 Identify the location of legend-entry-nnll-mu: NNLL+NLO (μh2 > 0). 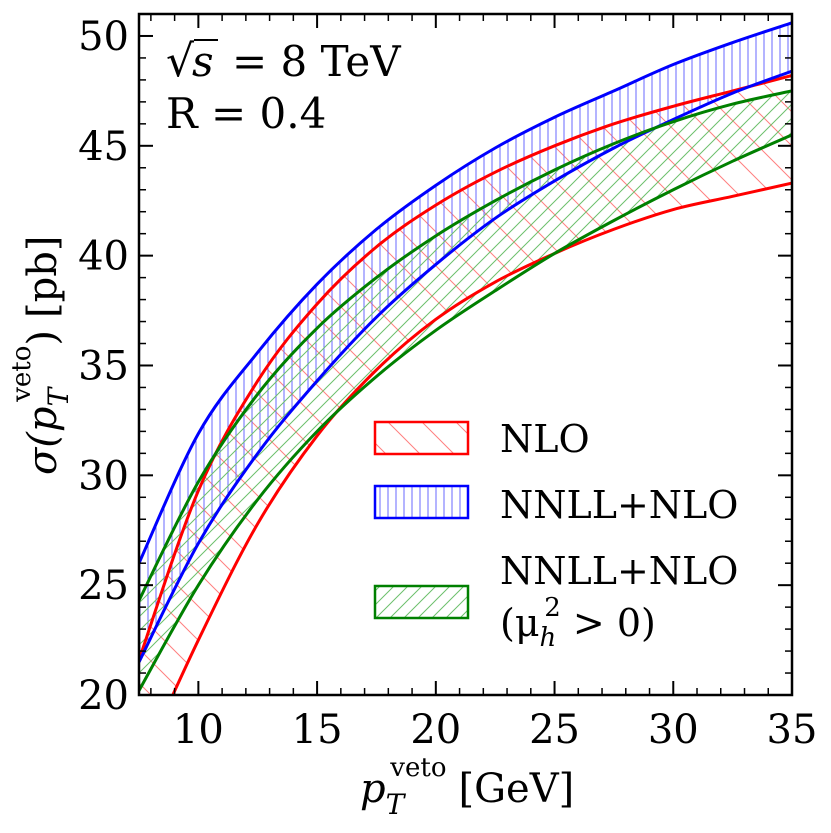
(555, 601).